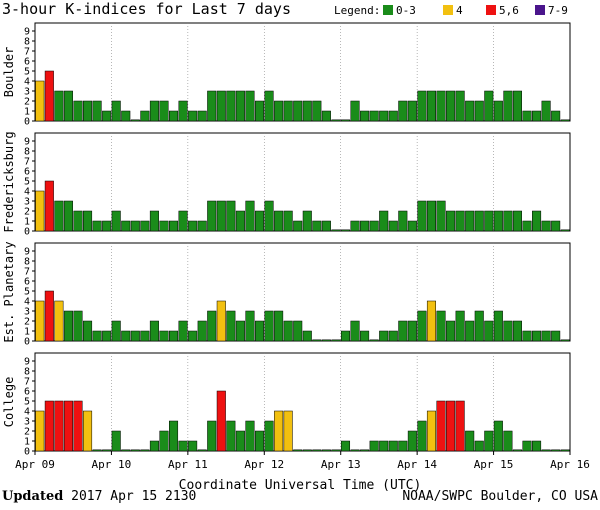  Describe the element at coordinates (188, 464) in the screenshot. I see `x-tick-label: Apr 11` at that location.